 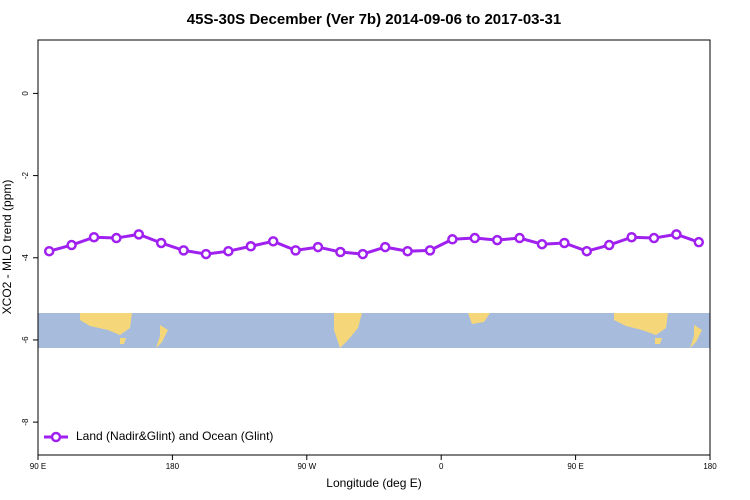 What do you see at coordinates (25, 422) in the screenshot?
I see `y-tick-label: -8` at bounding box center [25, 422].